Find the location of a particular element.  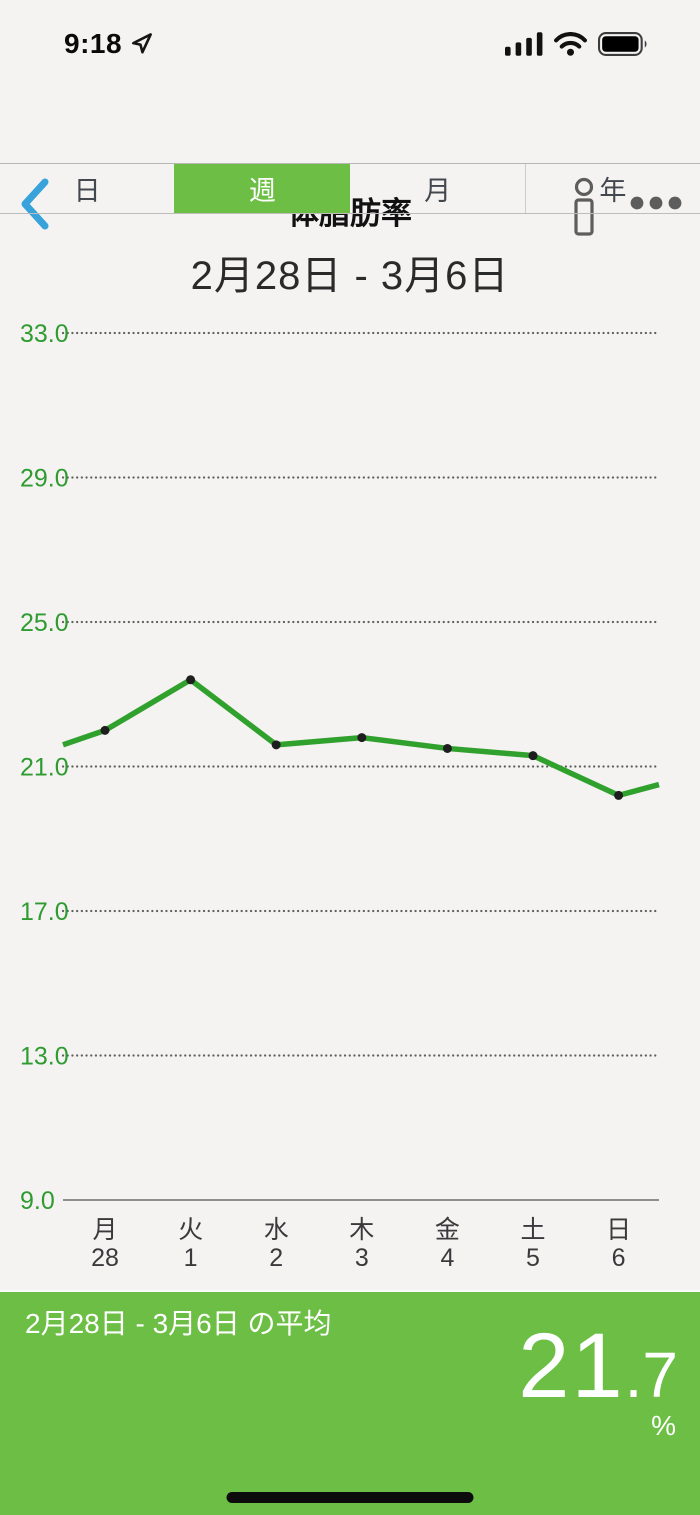

back-chevron-icon is located at coordinates (35, 204).